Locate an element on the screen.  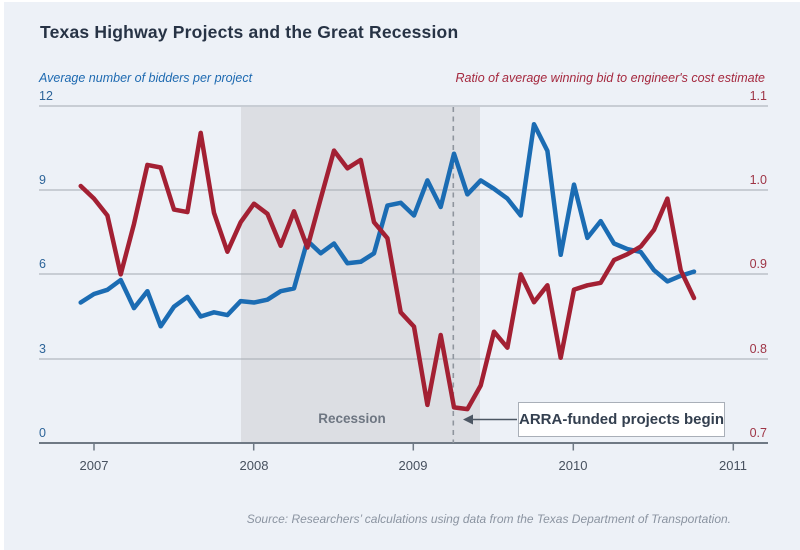
arra-annotation-text: ARRA-funded projects begin is located at coordinates (621, 419).